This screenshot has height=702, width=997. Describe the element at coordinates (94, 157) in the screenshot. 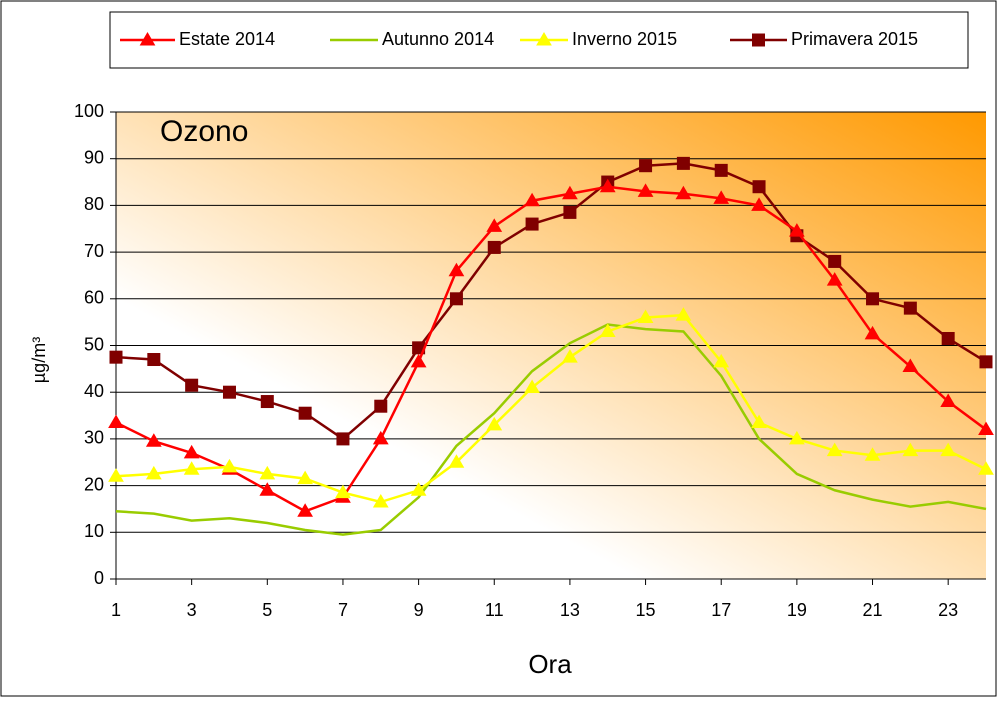

I see `y-tick-label: 90` at that location.